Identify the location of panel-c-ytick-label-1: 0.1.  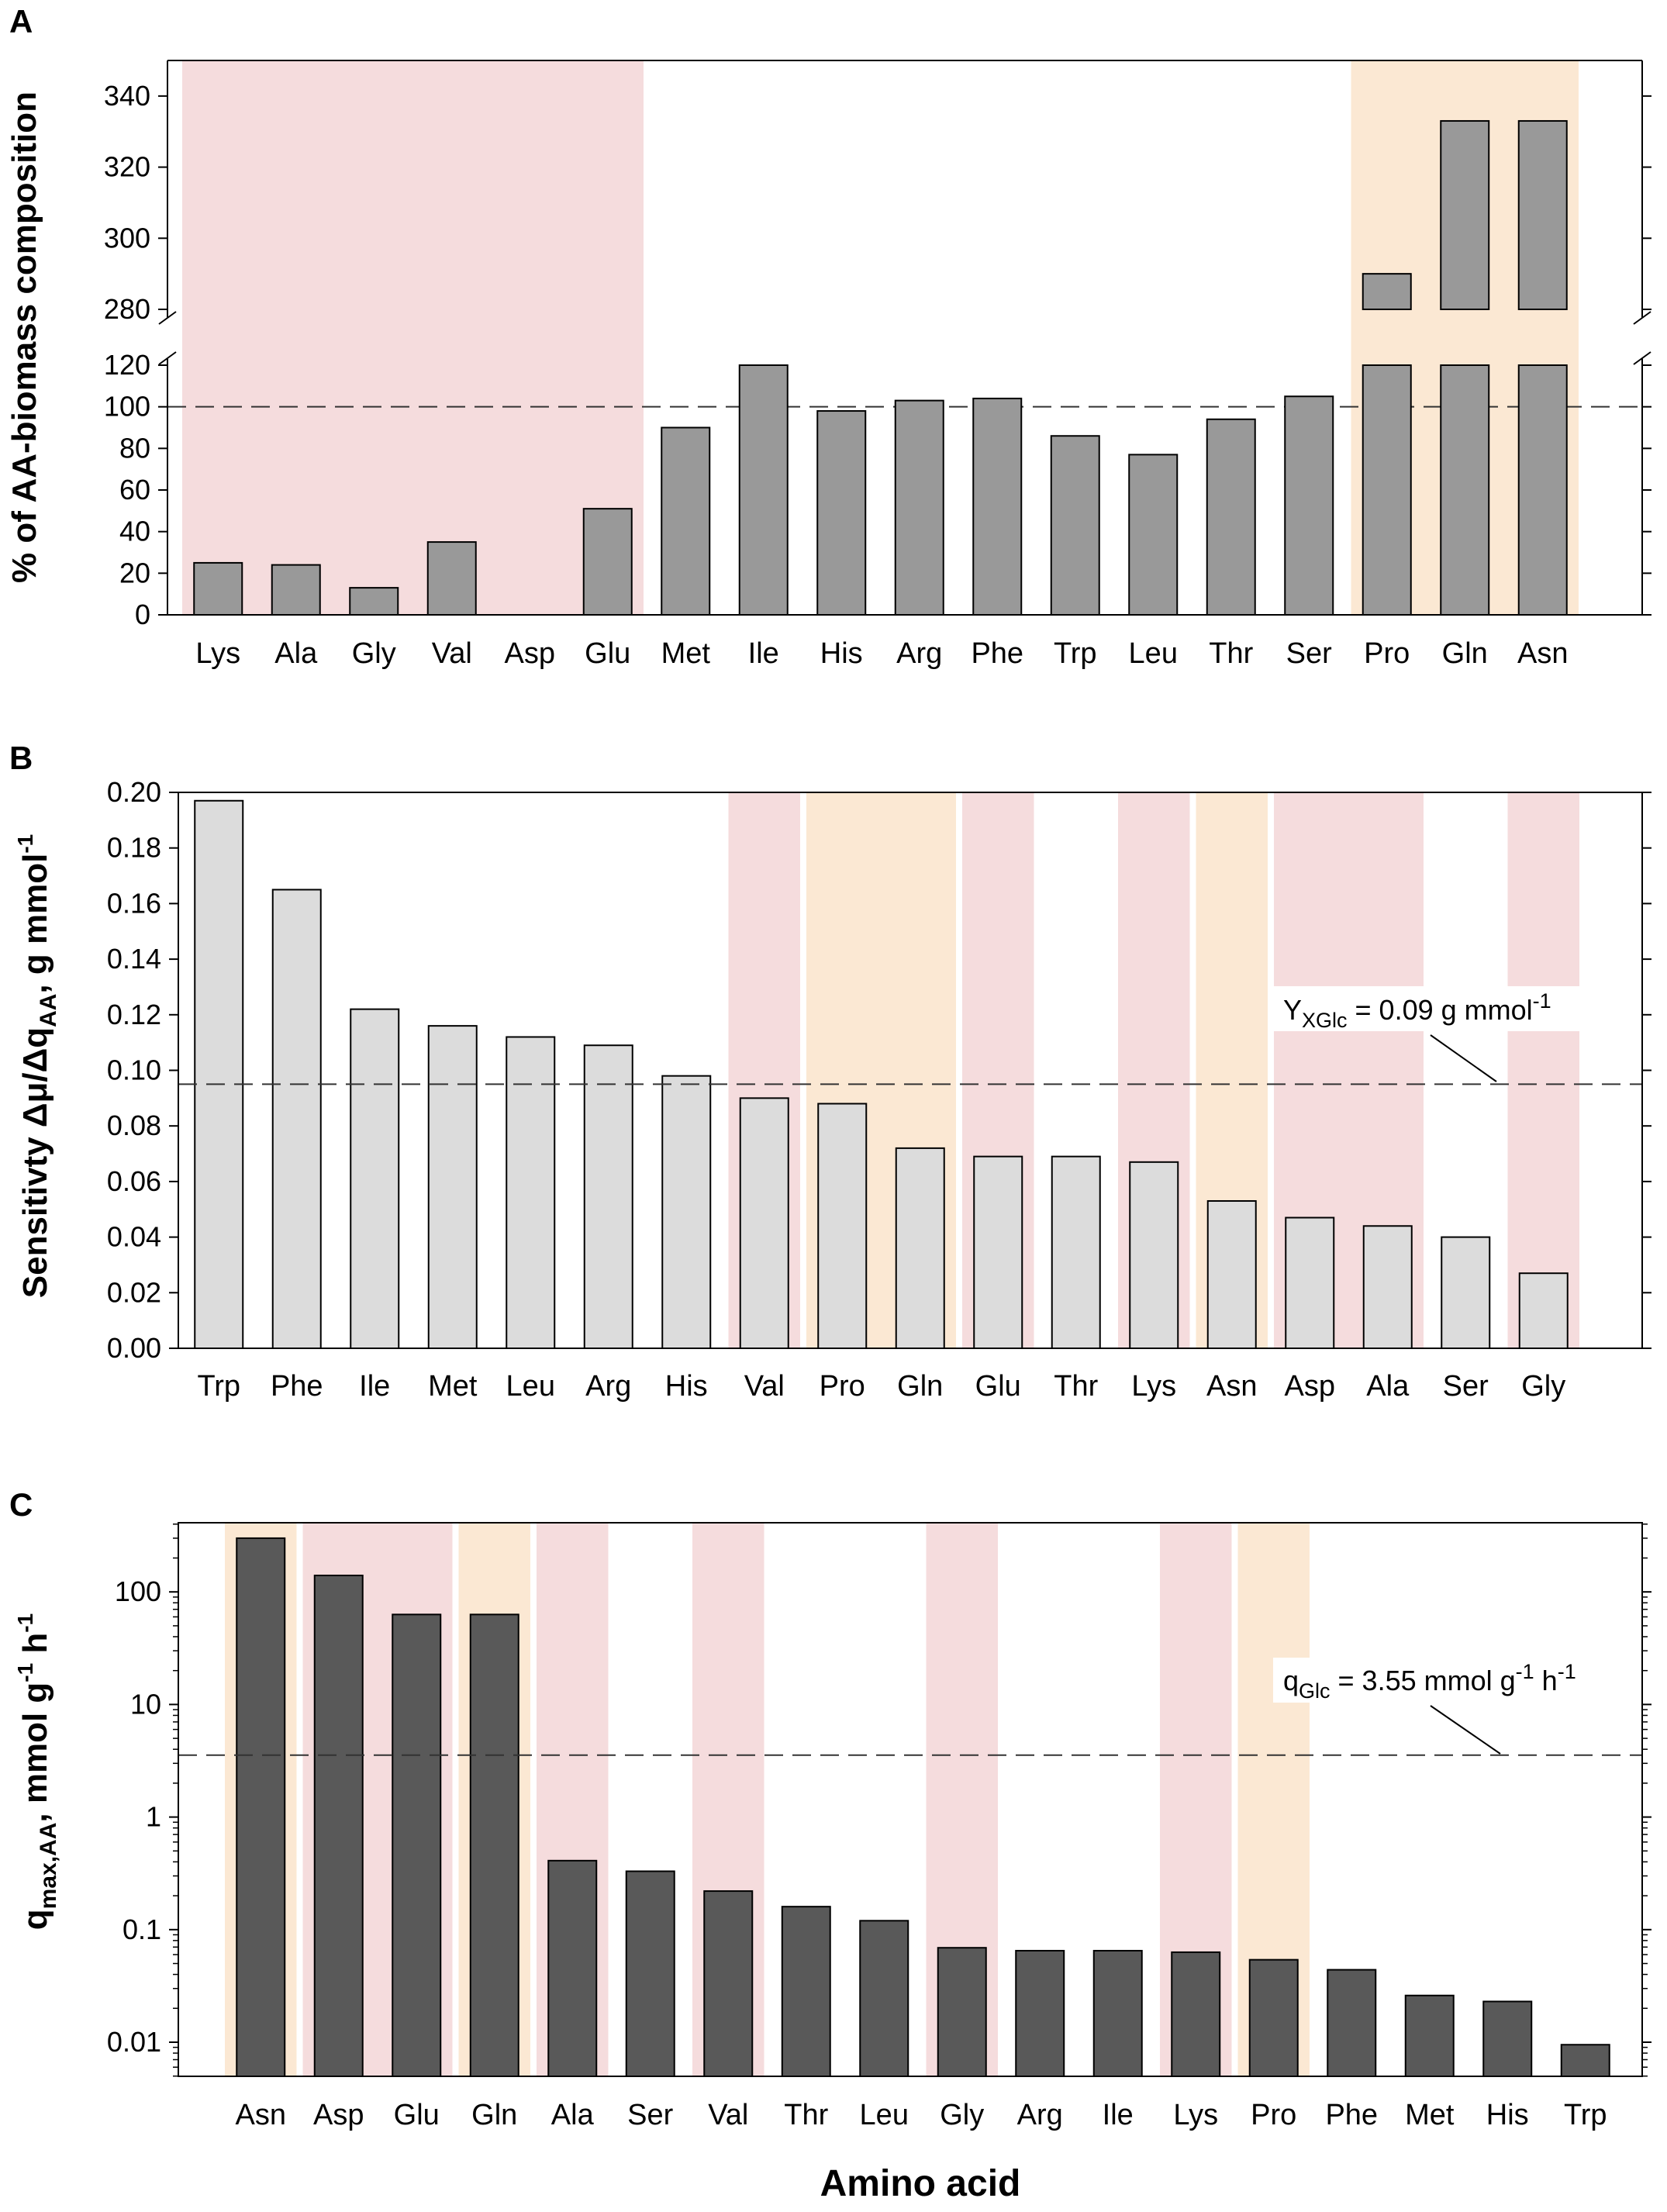
(142, 1929).